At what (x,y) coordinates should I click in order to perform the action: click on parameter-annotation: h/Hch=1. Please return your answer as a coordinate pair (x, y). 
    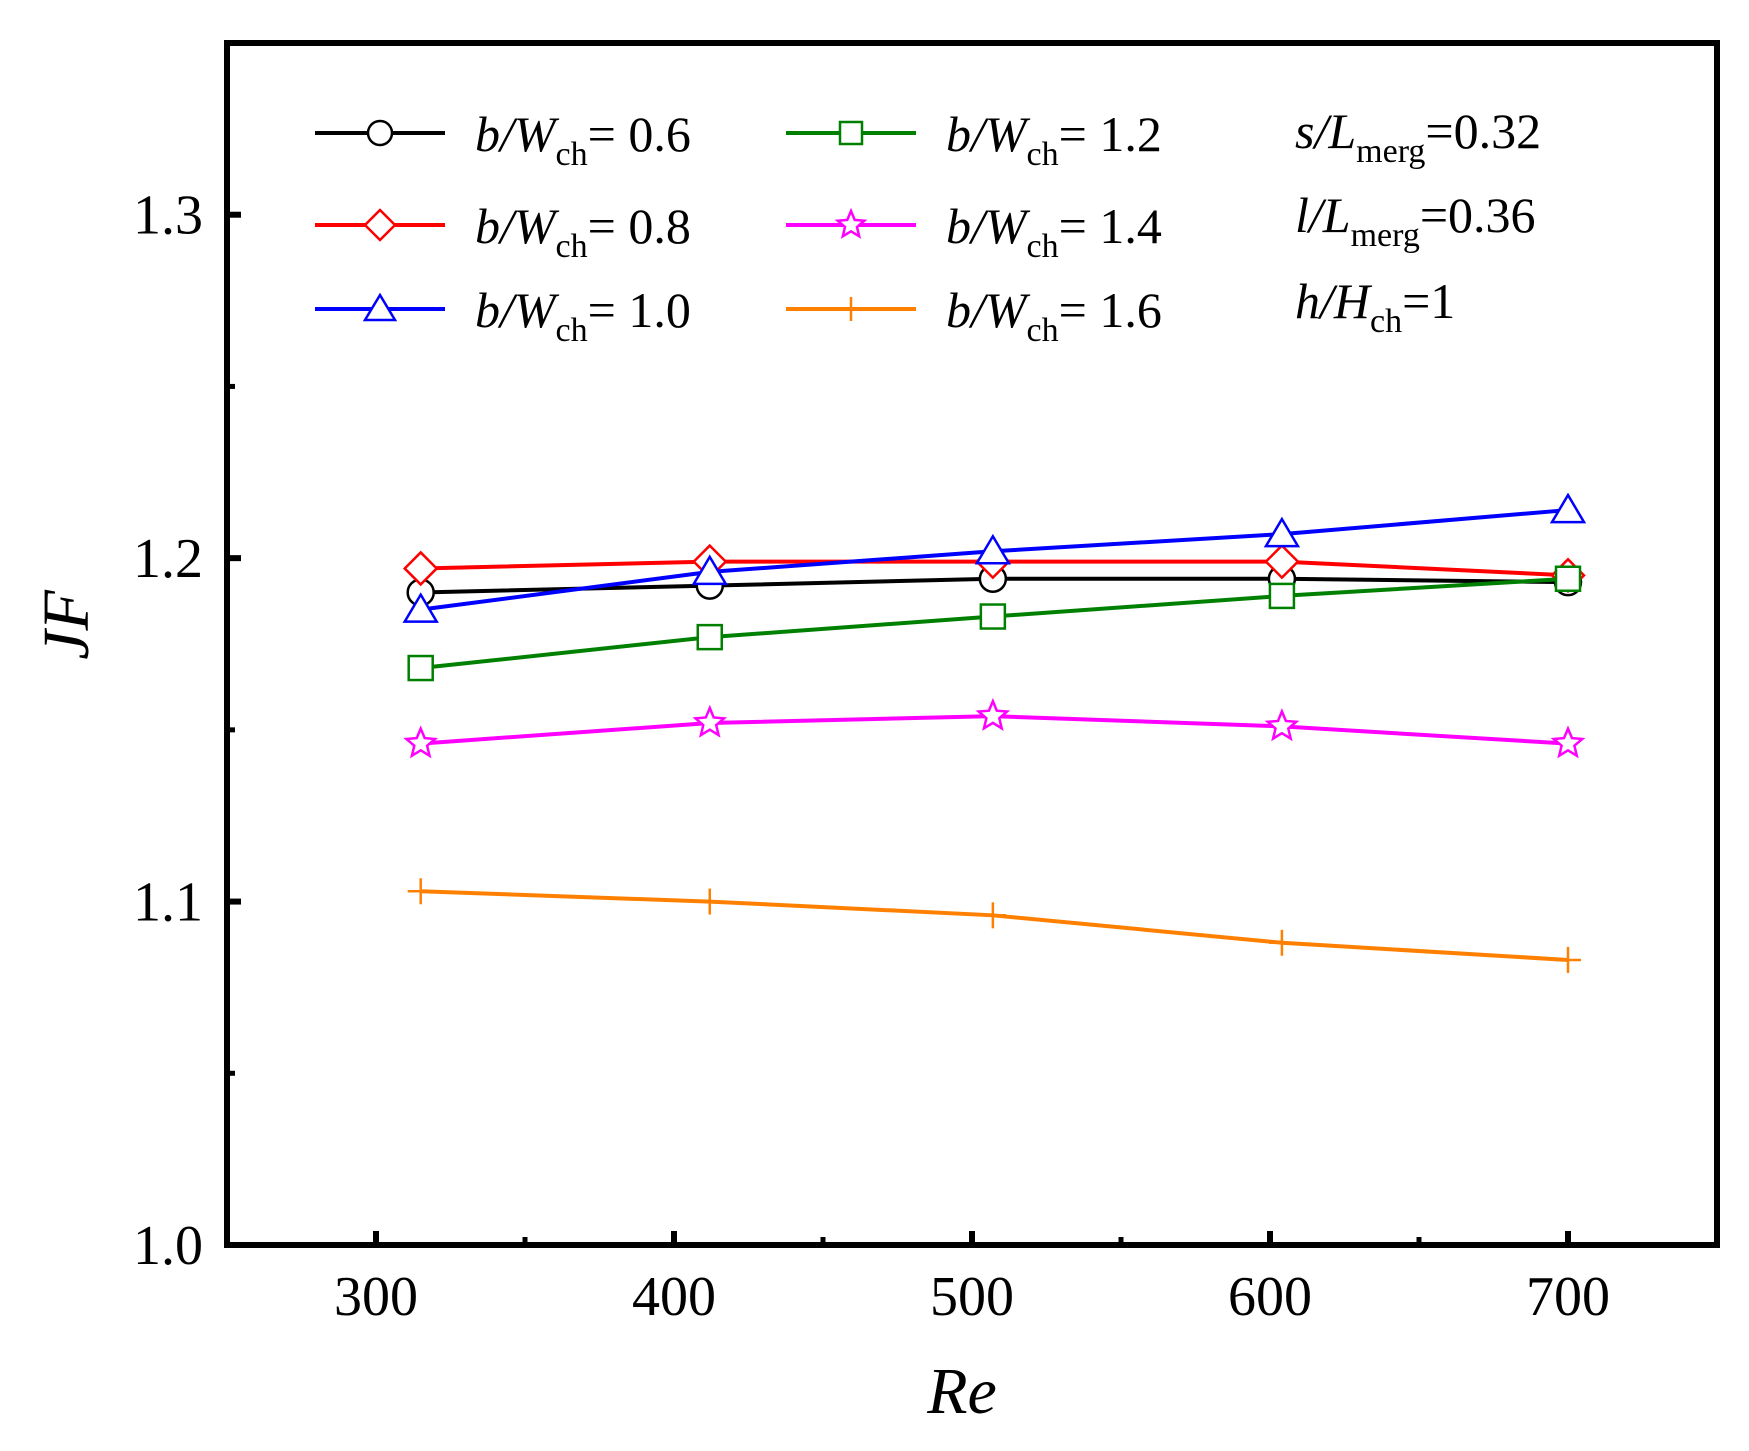
    Looking at the image, I should click on (1375, 306).